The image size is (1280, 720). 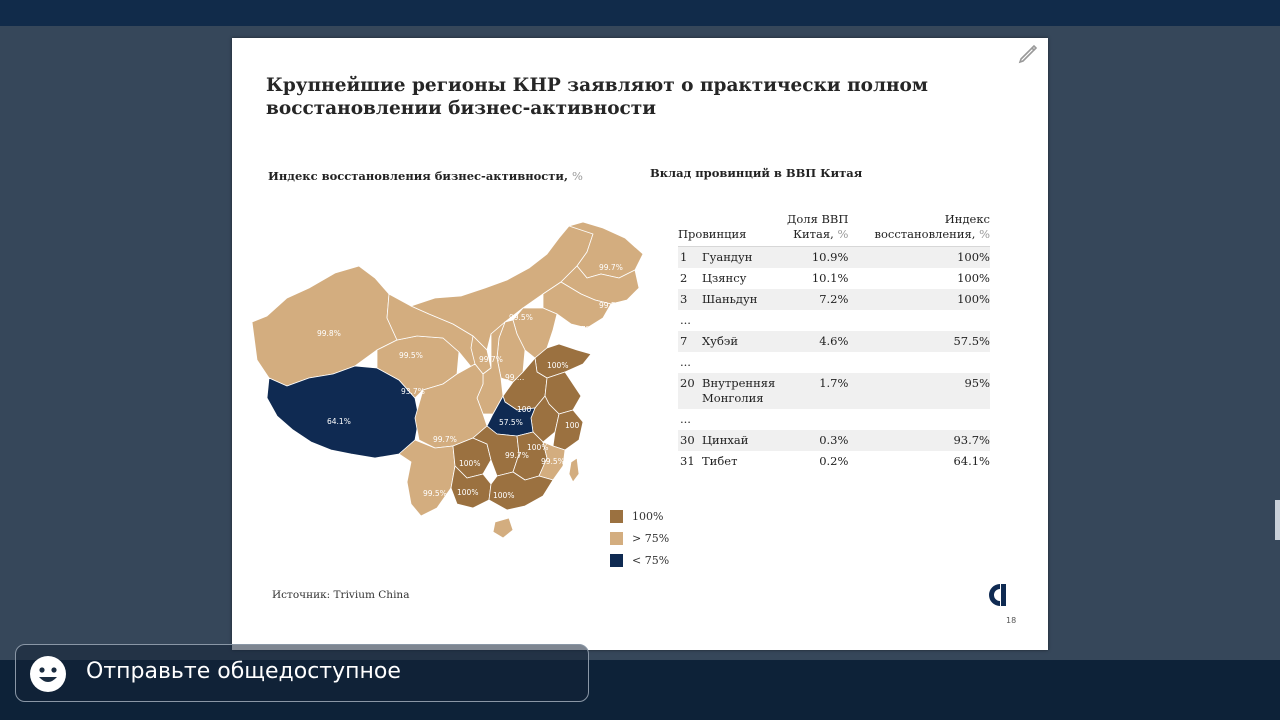 I want to click on header-gdp-share: Доля ВВП Китая, %, so click(x=815, y=229).